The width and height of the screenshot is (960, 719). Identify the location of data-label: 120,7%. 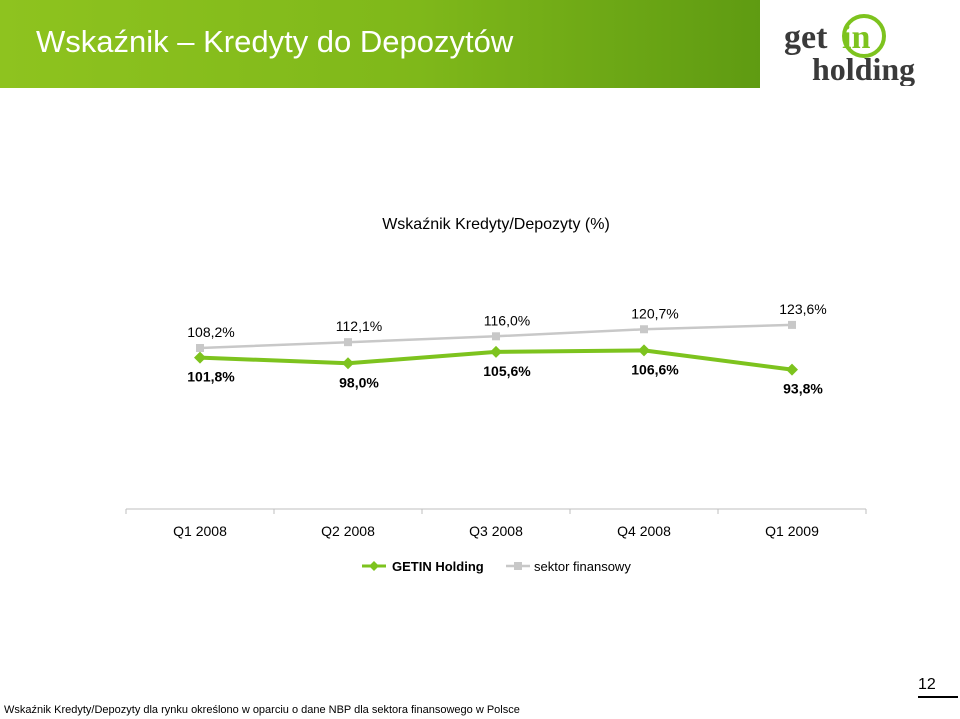
(654, 313).